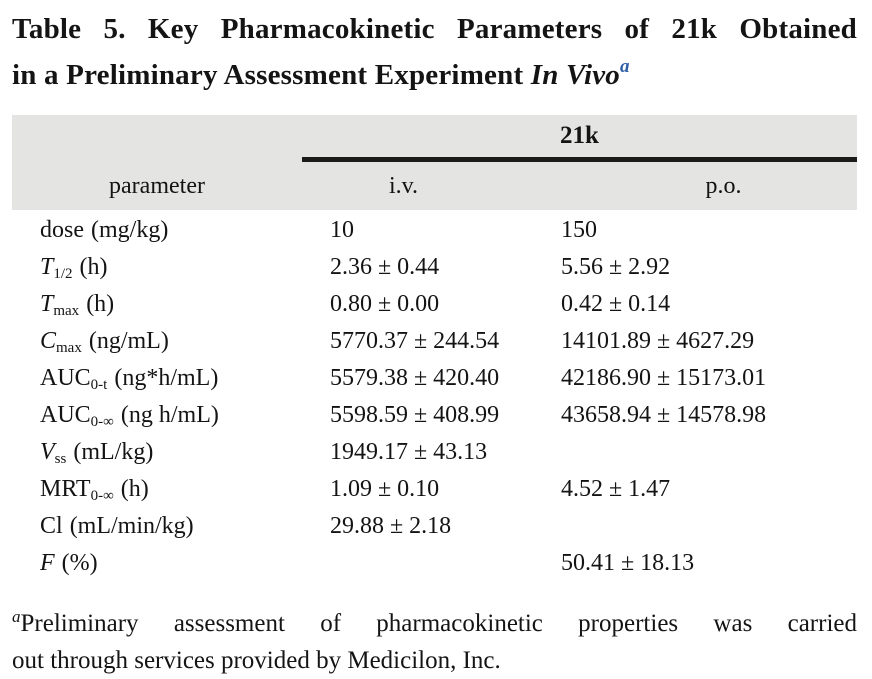  What do you see at coordinates (409, 452) in the screenshot?
I see `iv-value: 1949.17 ± 43.13` at bounding box center [409, 452].